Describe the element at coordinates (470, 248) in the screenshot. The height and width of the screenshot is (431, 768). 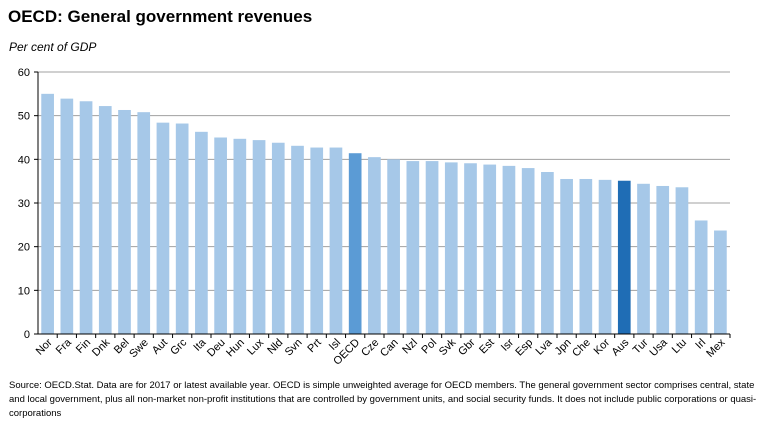
I see `bar-gbr` at that location.